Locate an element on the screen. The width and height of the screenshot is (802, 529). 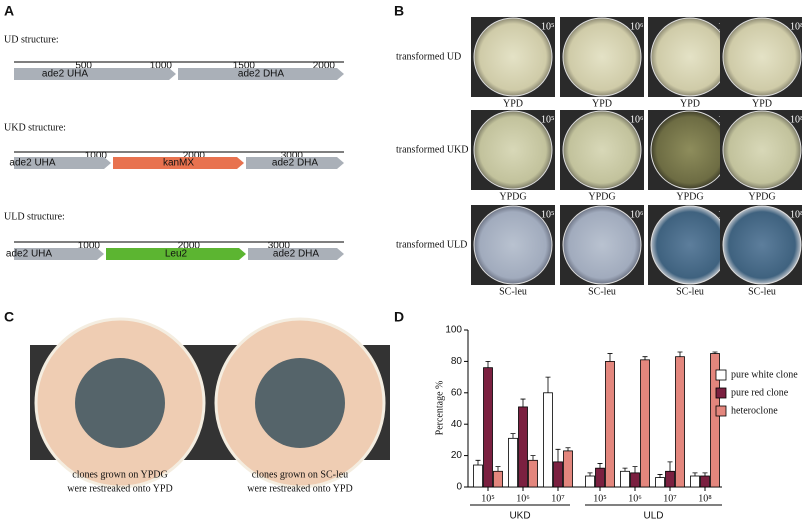
segment-label: kanMX is located at coordinates (178, 163).